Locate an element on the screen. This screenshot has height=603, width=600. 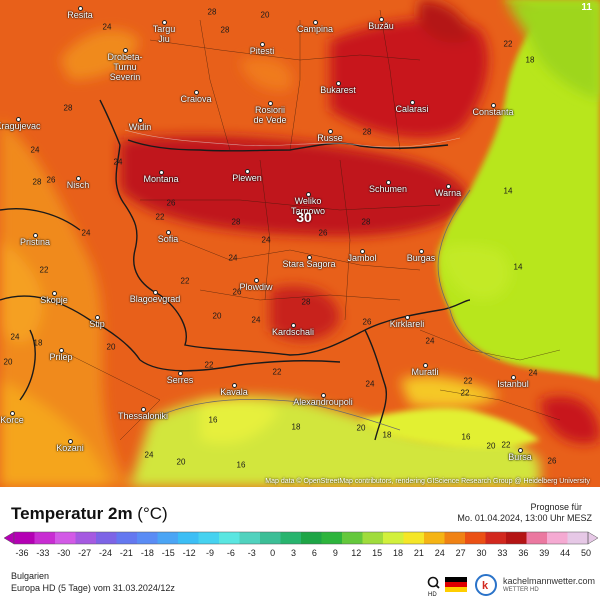
city-label: Kozani is located at coordinates (70, 448).